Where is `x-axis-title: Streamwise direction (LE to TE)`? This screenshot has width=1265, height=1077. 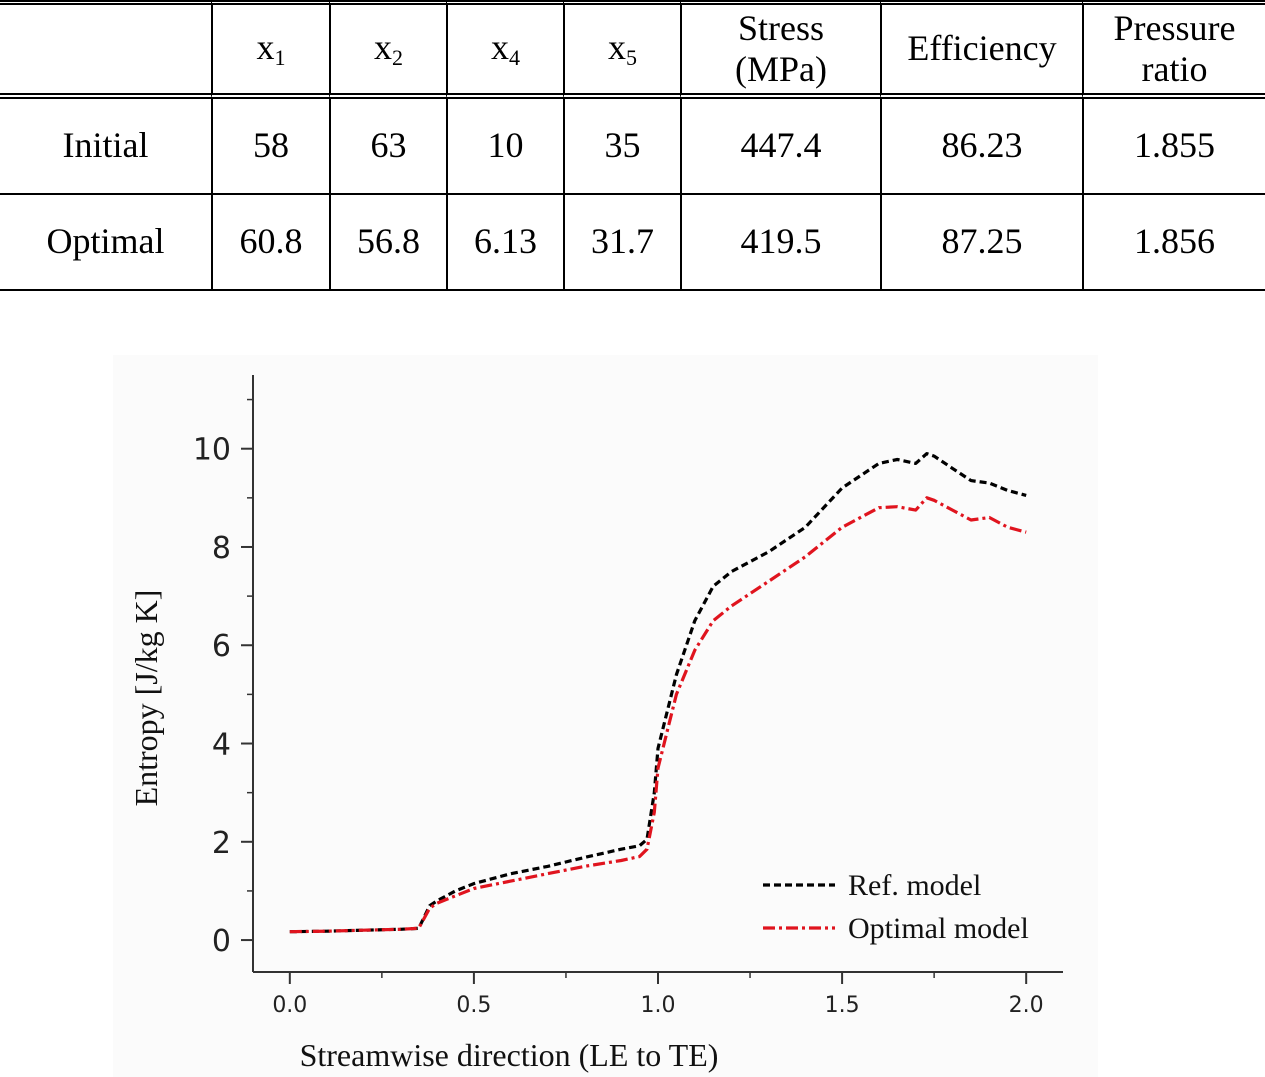
x-axis-title: Streamwise direction (LE to TE) is located at coordinates (509, 1055).